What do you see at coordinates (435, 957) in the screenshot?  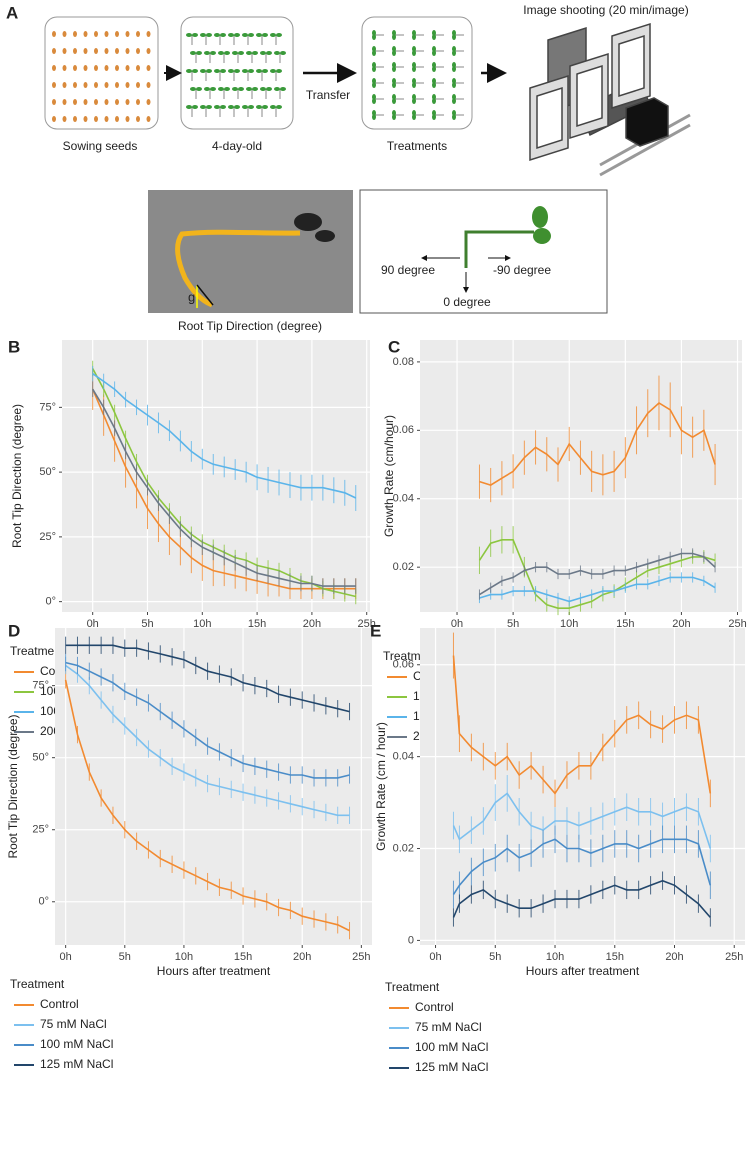 I see `x-tick-label: 0h` at bounding box center [435, 957].